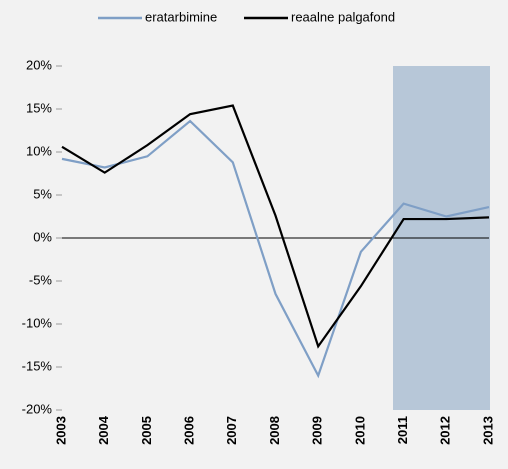  What do you see at coordinates (146, 430) in the screenshot?
I see `x-tick-label: 2005` at bounding box center [146, 430].